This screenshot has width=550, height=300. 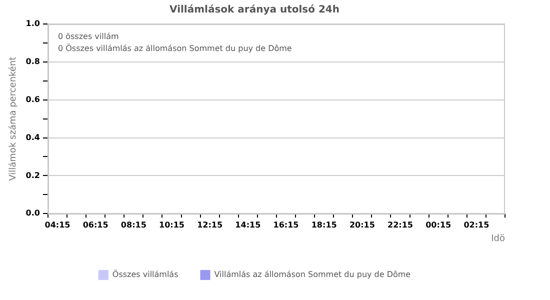 What do you see at coordinates (439, 225) in the screenshot?
I see `x-tick-label: 00:15` at bounding box center [439, 225].